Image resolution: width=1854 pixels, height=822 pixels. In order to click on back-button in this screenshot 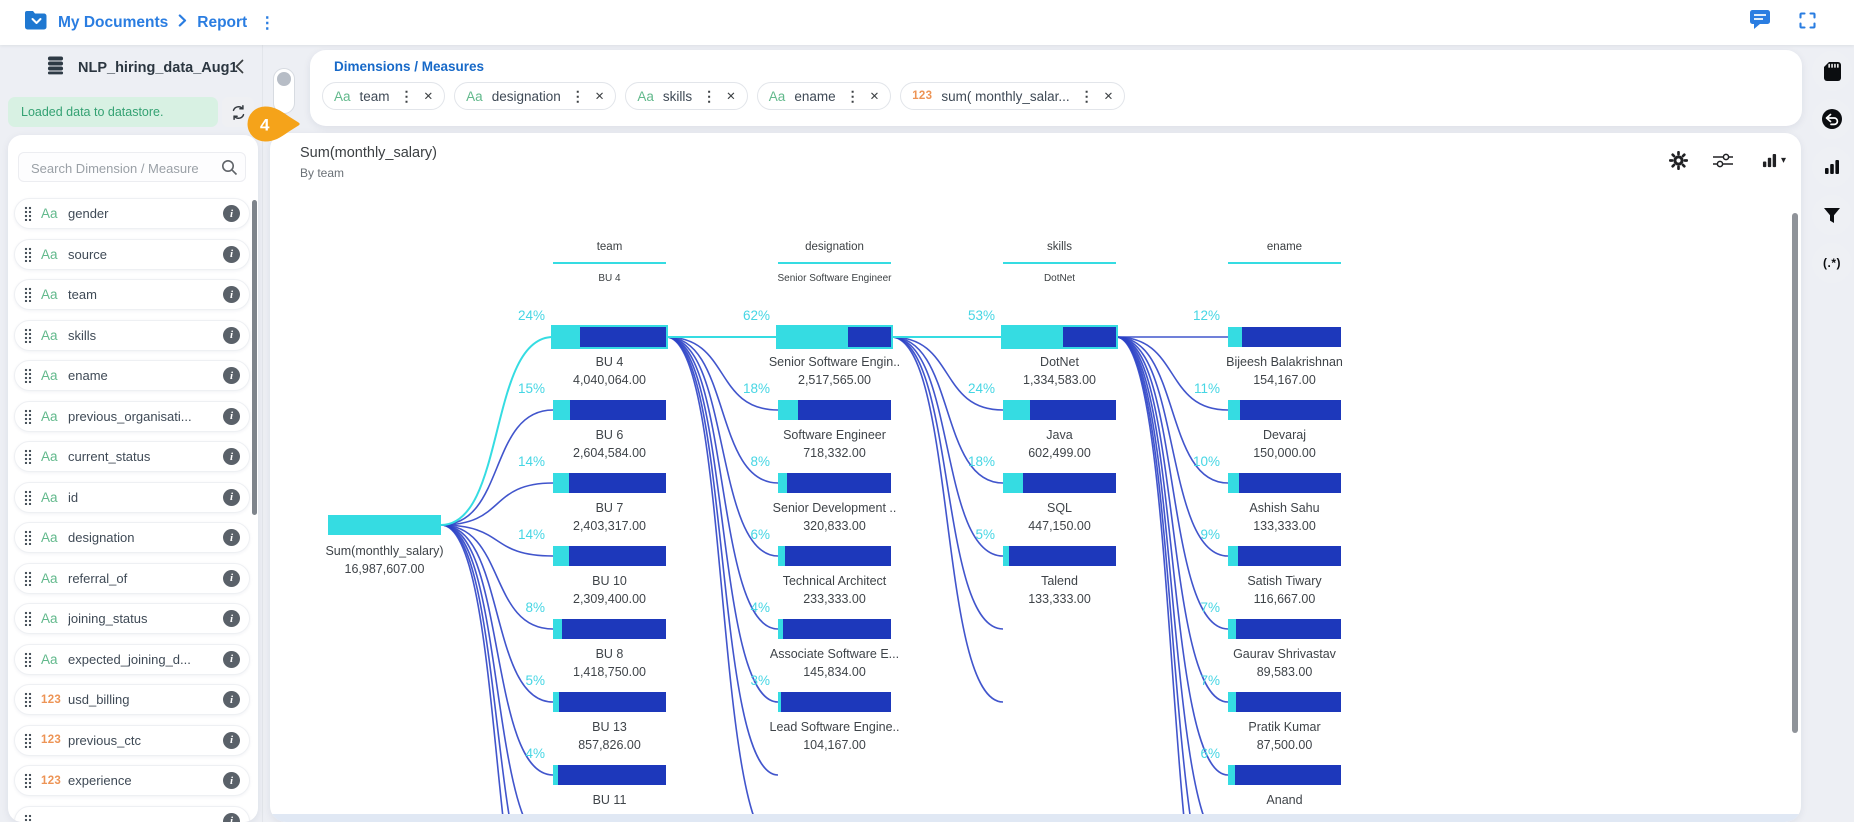, I will do `click(1832, 119)`.